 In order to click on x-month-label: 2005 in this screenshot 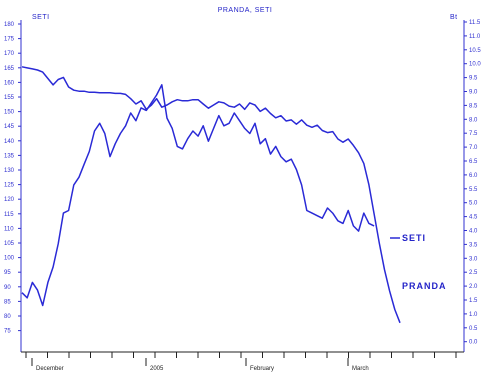, I will do `click(157, 369)`.